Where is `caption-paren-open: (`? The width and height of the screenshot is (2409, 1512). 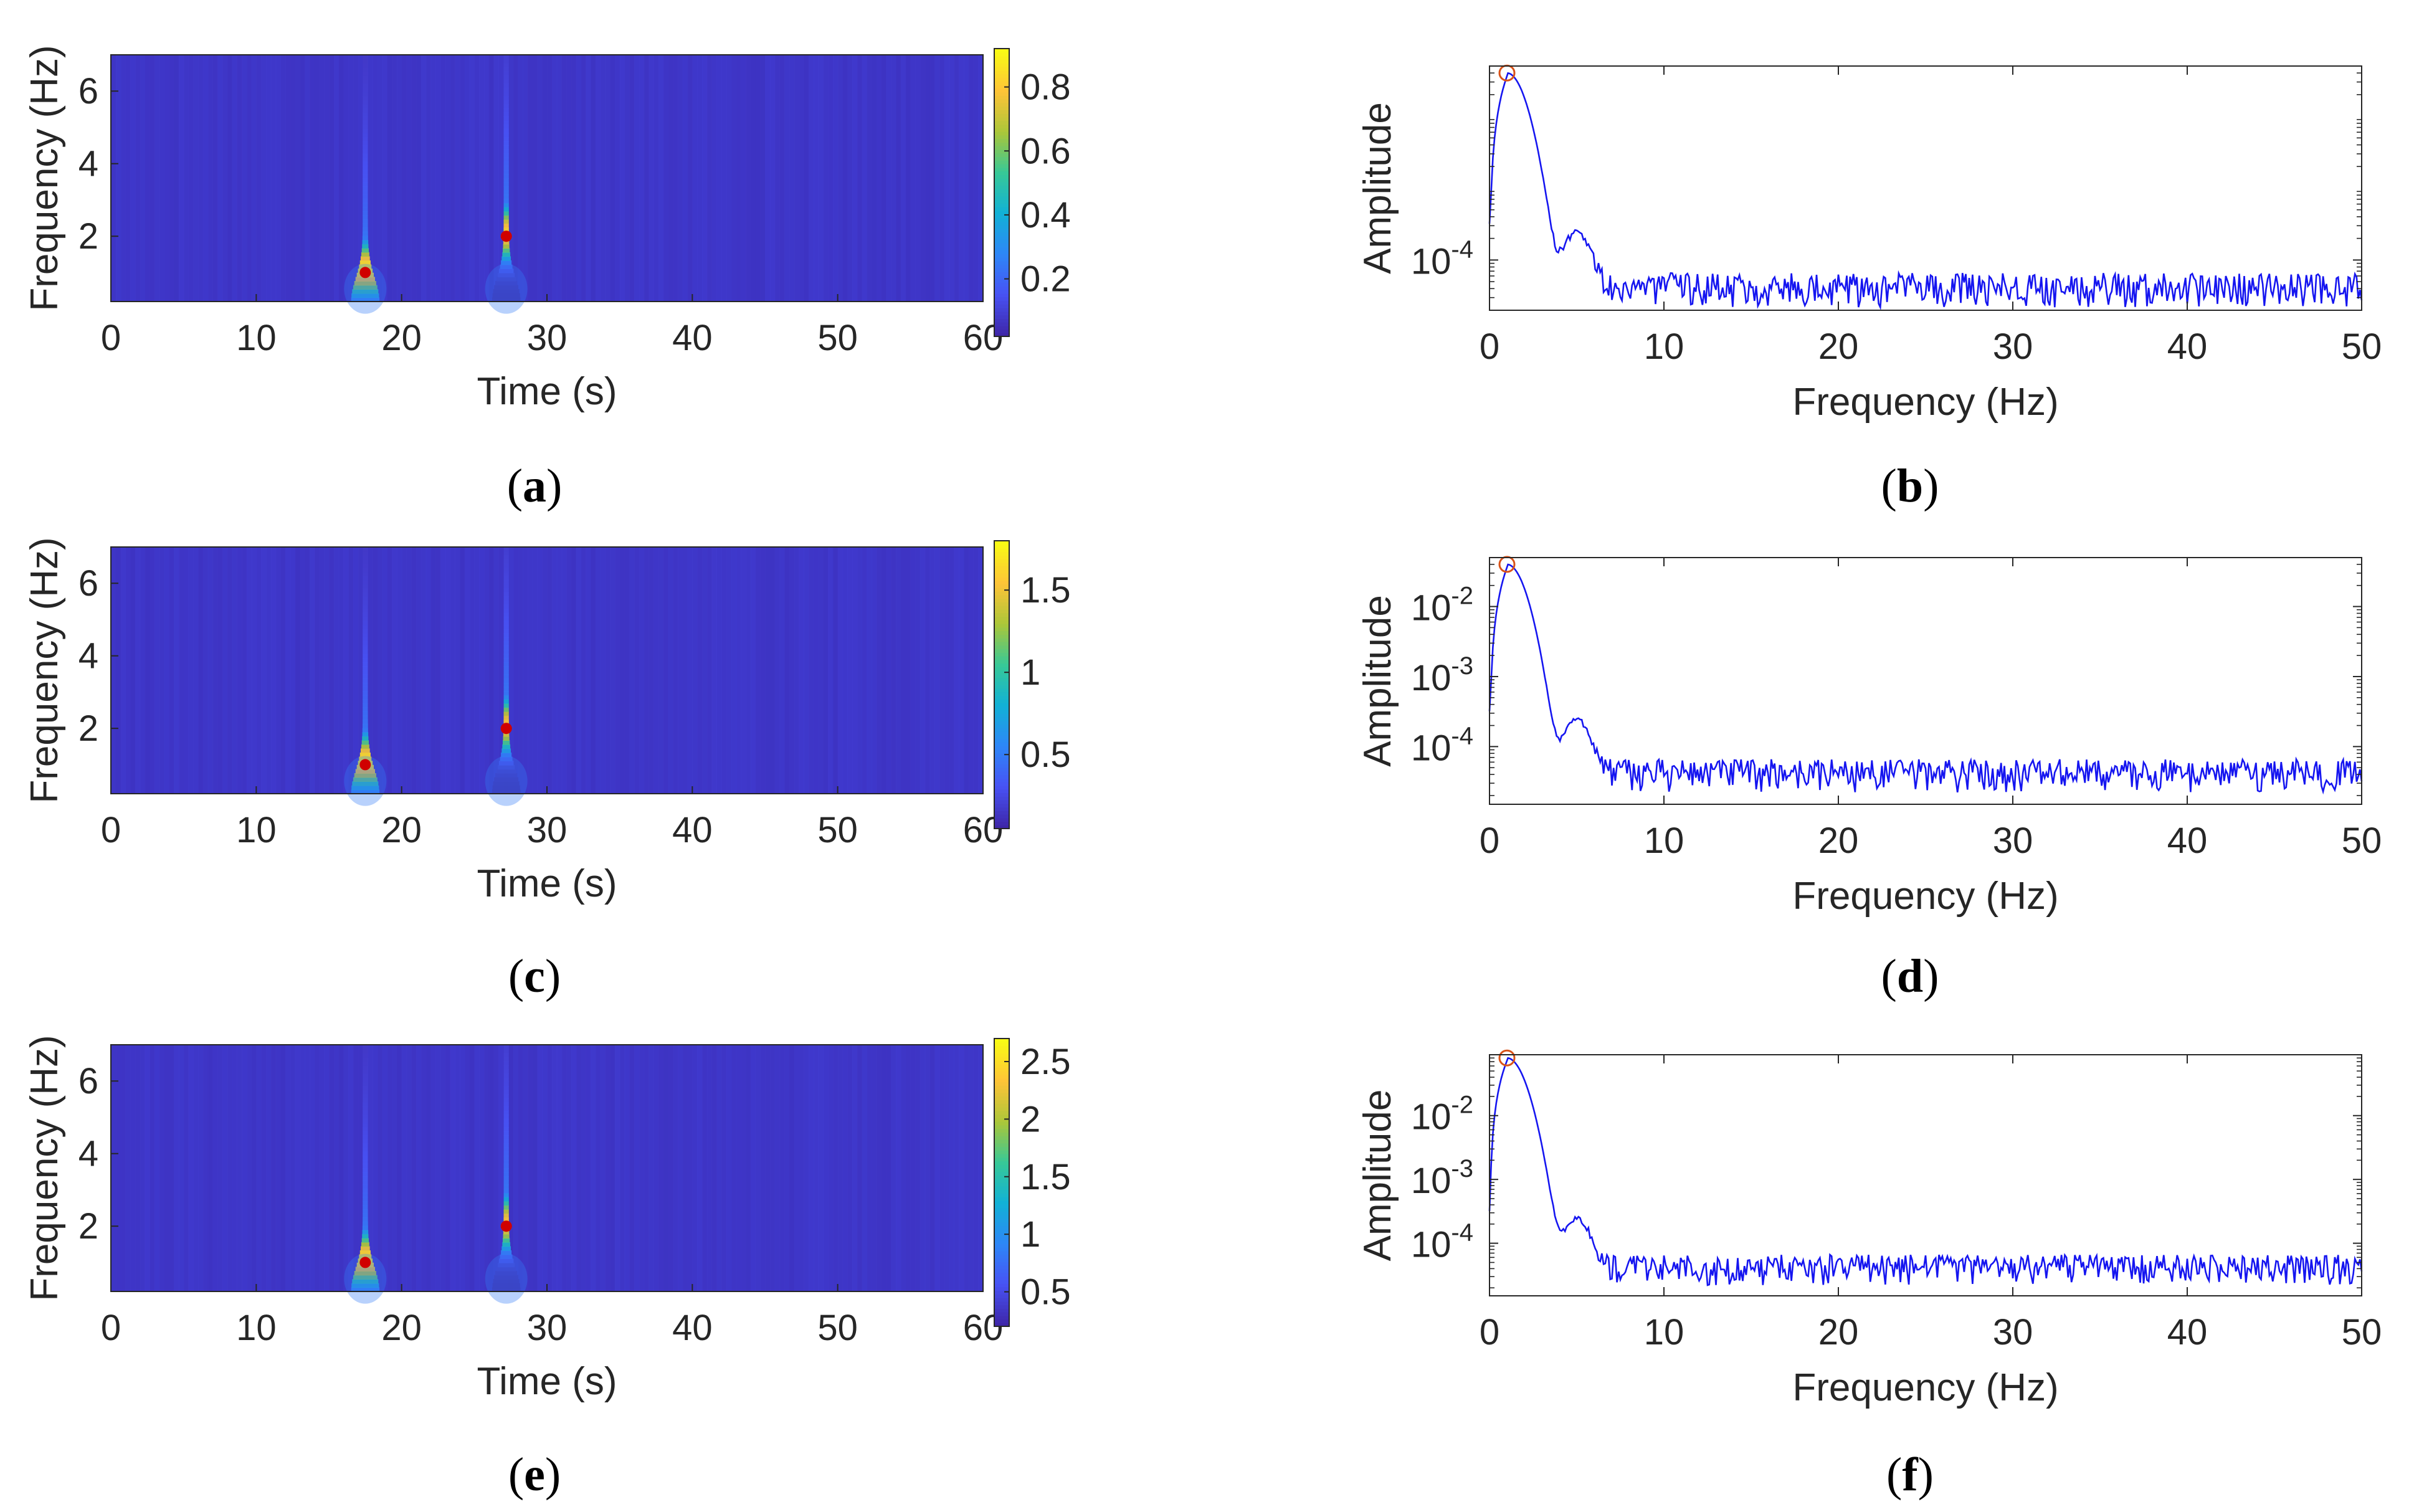 caption-paren-open: ( is located at coordinates (515, 486).